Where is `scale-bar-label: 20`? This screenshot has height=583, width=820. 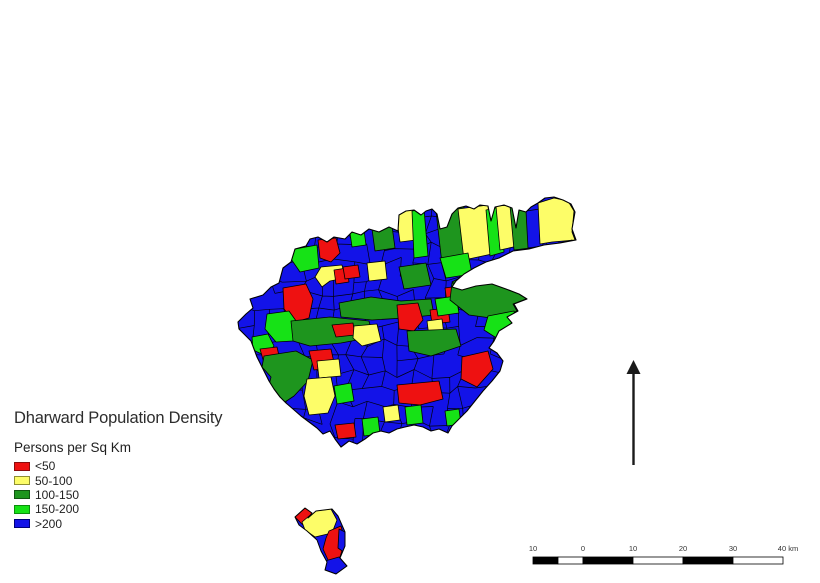
scale-bar-label: 20 is located at coordinates (683, 548).